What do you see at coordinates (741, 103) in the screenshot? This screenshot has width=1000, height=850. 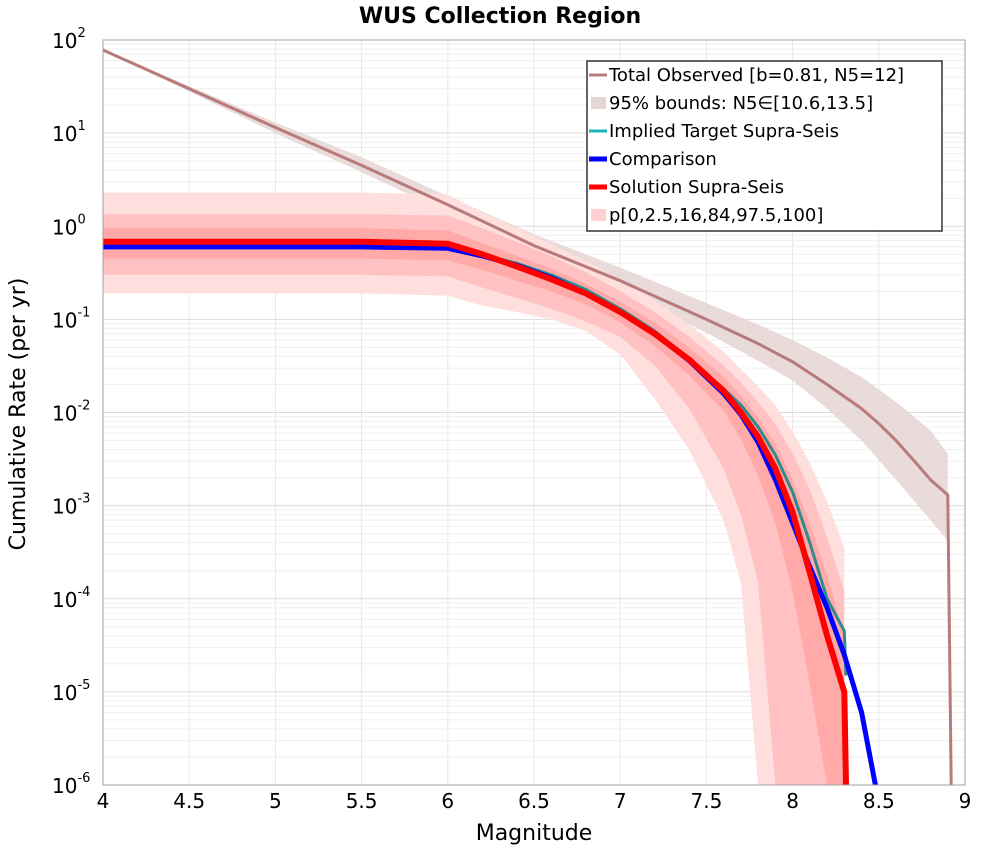 I see `legend-label: 95% bounds: N5∈[10.6,13.5]` at bounding box center [741, 103].